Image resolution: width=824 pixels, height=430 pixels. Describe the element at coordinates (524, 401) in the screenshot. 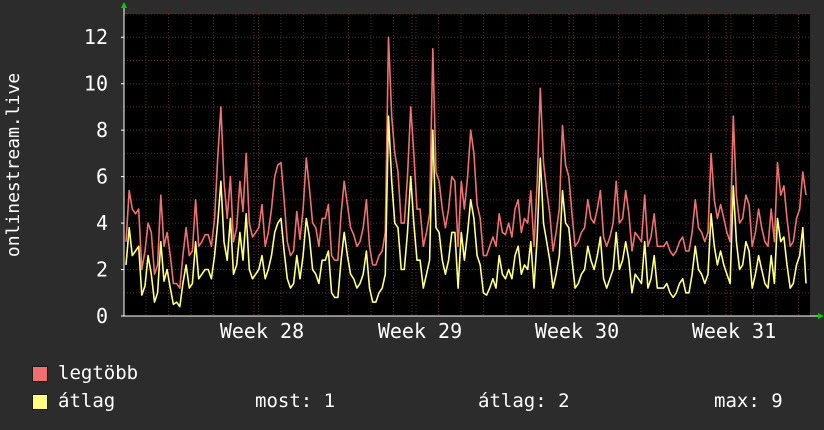

I see `stat-atlag: átlag: 2` at that location.